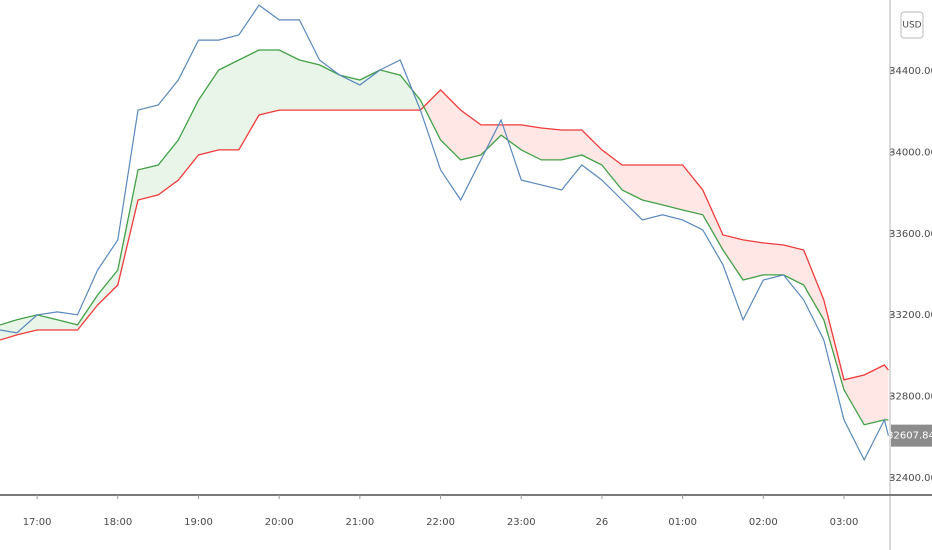 The height and width of the screenshot is (550, 932). I want to click on y-tick-label: 32400.00, so click(910, 478).